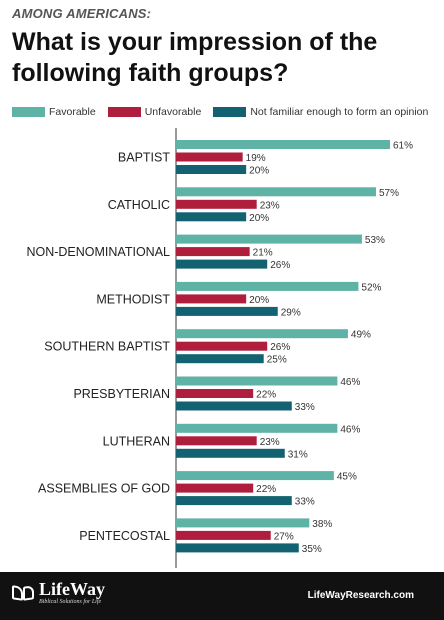  Describe the element at coordinates (298, 454) in the screenshot. I see `data-label: 31%` at that location.